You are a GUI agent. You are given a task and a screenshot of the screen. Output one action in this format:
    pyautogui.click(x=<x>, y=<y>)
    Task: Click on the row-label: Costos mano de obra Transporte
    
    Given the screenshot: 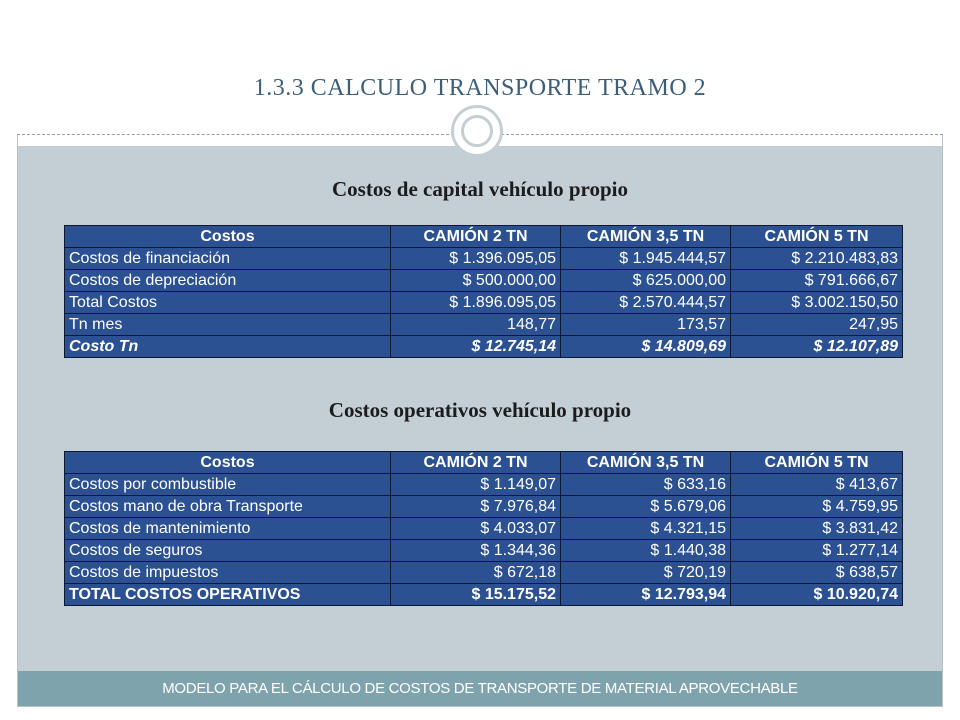 What is the action you would take?
    pyautogui.click(x=227, y=506)
    